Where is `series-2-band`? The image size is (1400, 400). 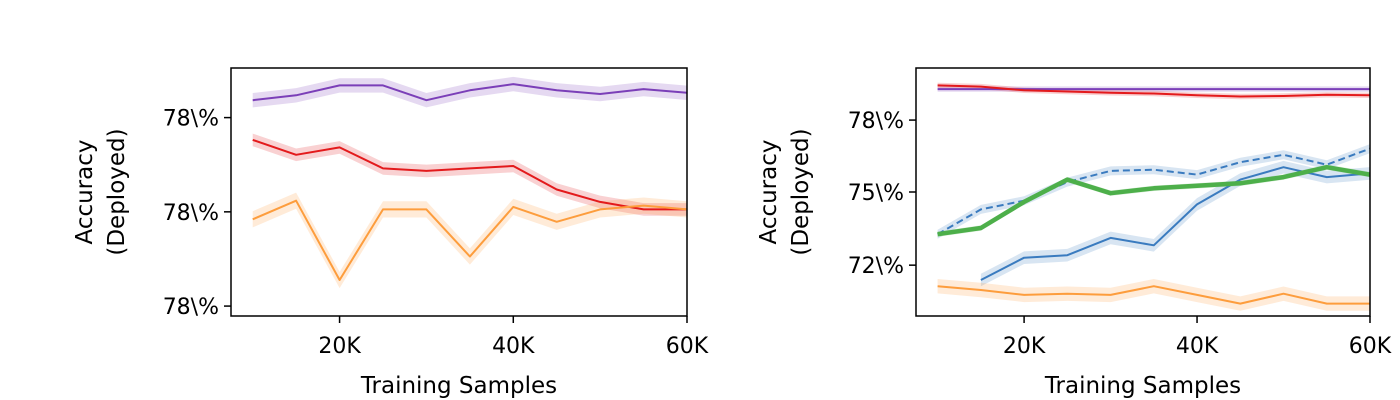 series-2-band is located at coordinates (1153, 191).